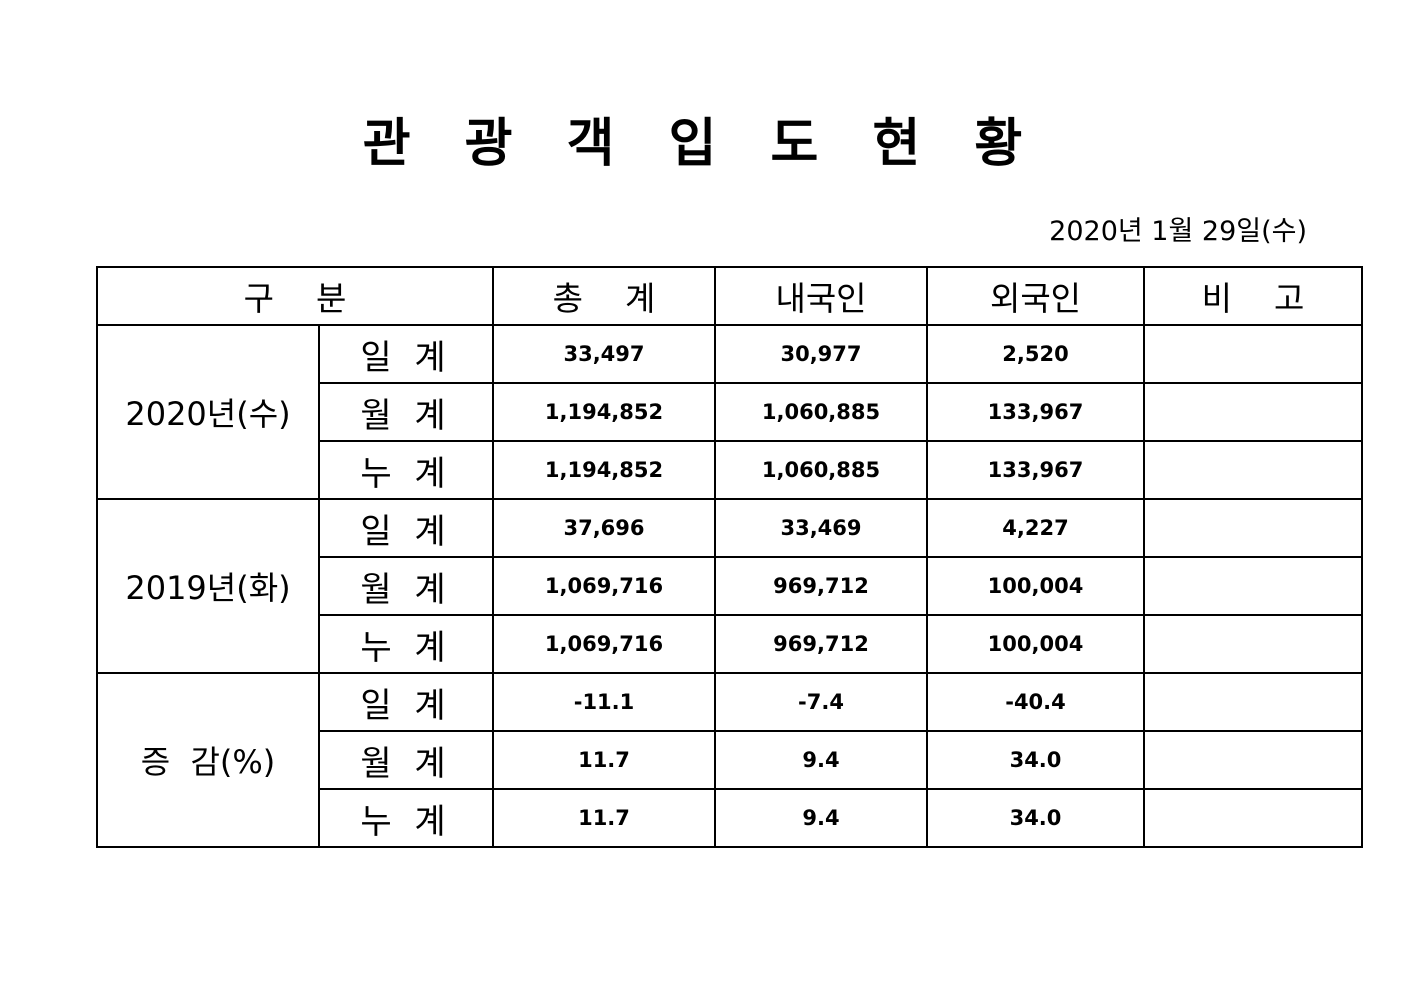 This screenshot has height=992, width=1403. I want to click on header-domestic: 내국인, so click(821, 296).